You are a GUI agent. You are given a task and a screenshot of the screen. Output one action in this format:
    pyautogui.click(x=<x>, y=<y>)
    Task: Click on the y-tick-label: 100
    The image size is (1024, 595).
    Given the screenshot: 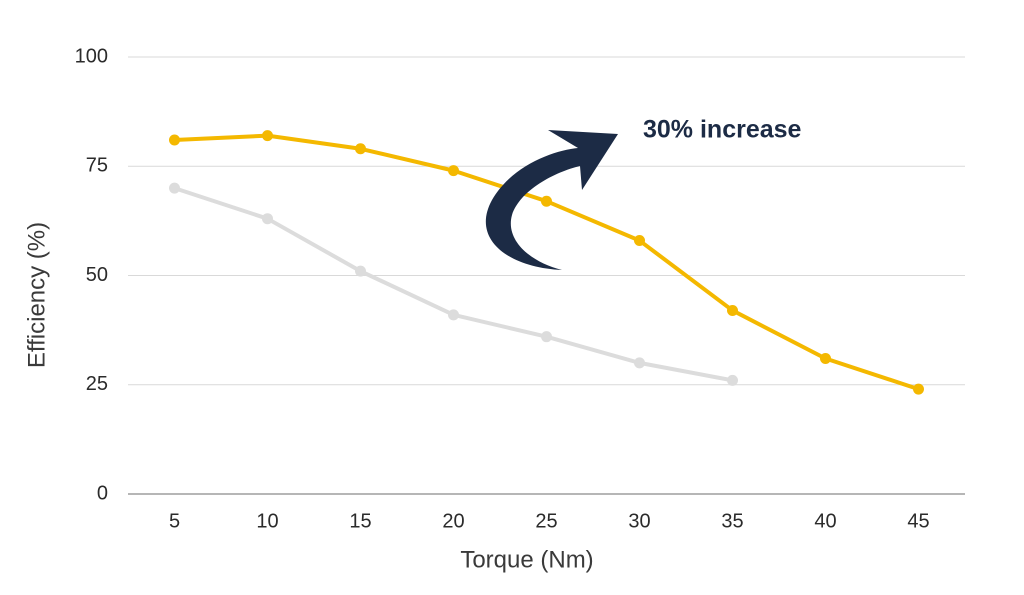 What is the action you would take?
    pyautogui.click(x=91, y=56)
    